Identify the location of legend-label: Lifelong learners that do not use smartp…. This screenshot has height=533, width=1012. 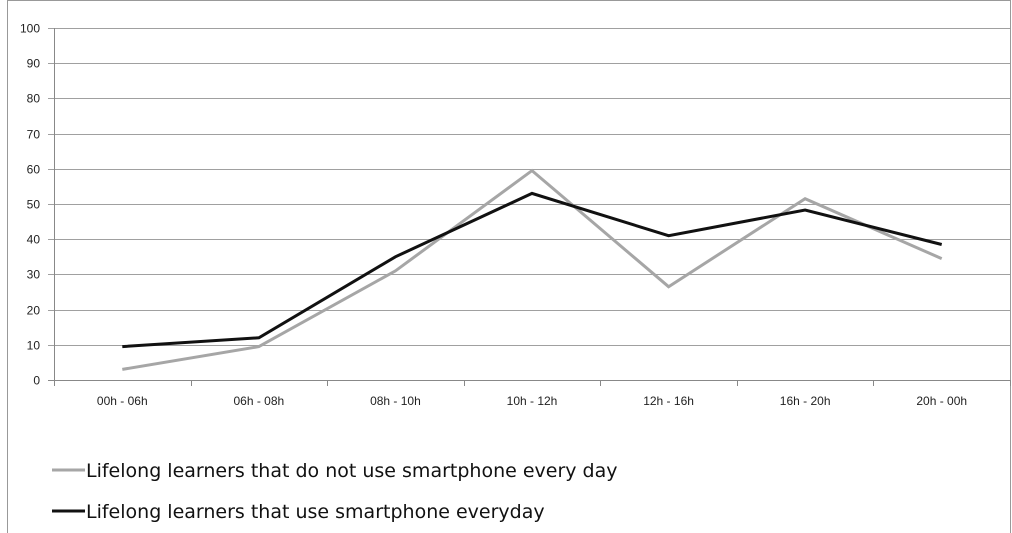
(352, 471).